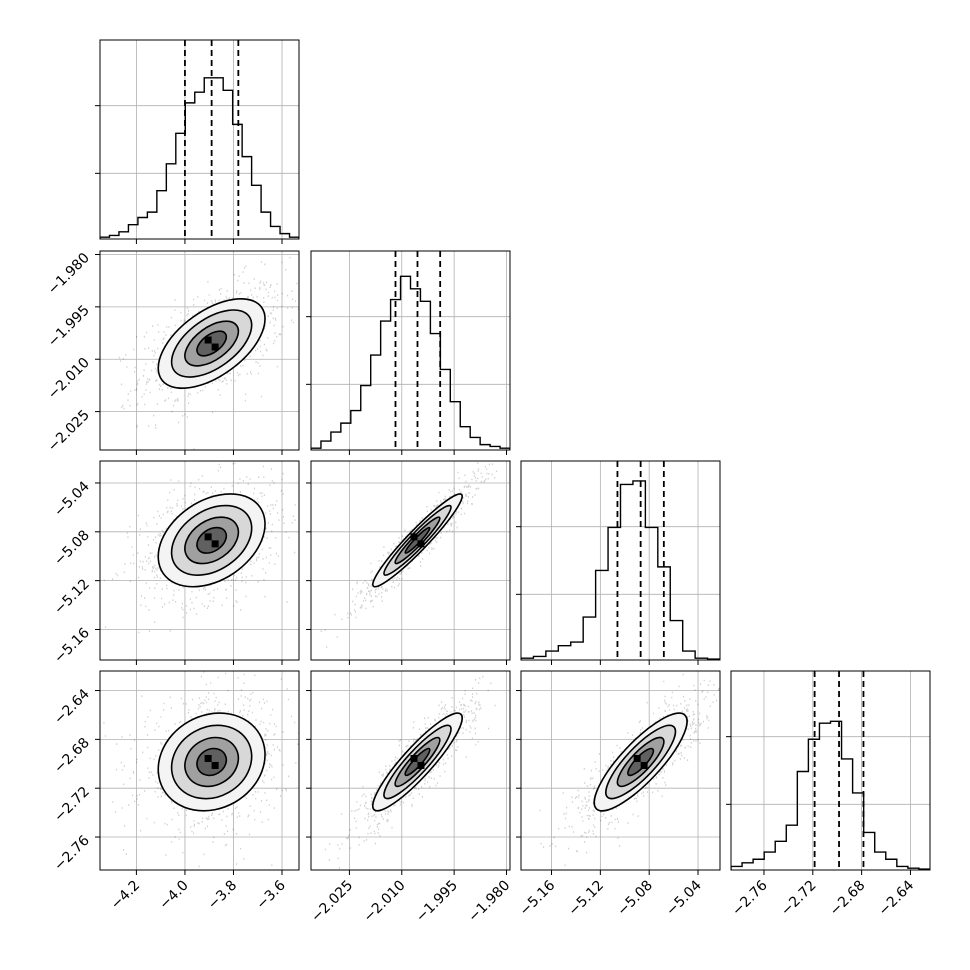 Image resolution: width=970 pixels, height=970 pixels. What do you see at coordinates (72, 756) in the screenshot?
I see `y-tick-label: −2.68` at bounding box center [72, 756].